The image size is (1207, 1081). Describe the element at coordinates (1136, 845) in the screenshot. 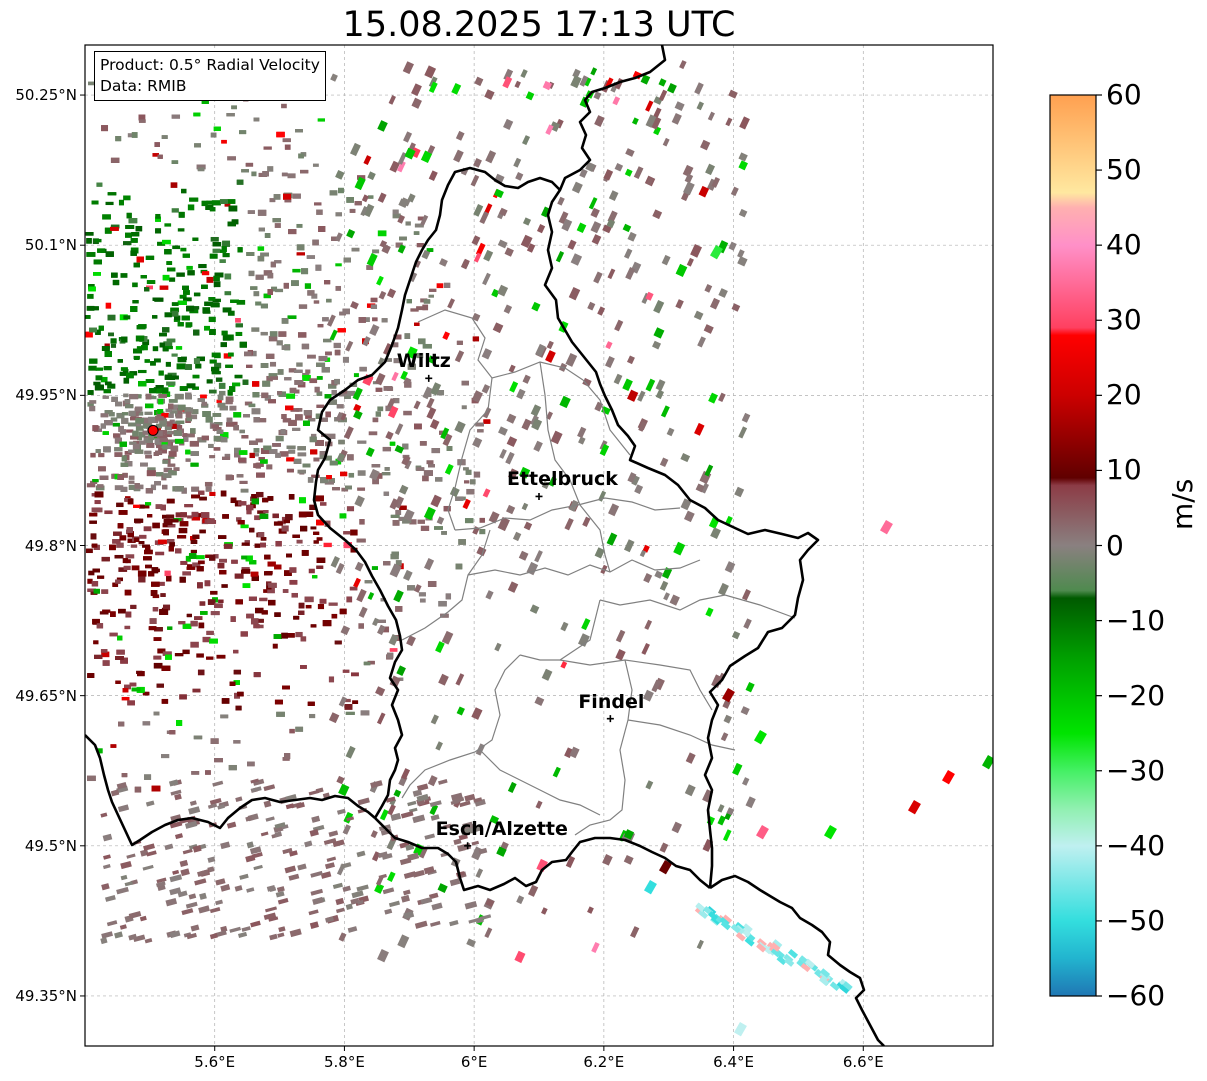

I see `colorbar-tick-label: −40` at that location.